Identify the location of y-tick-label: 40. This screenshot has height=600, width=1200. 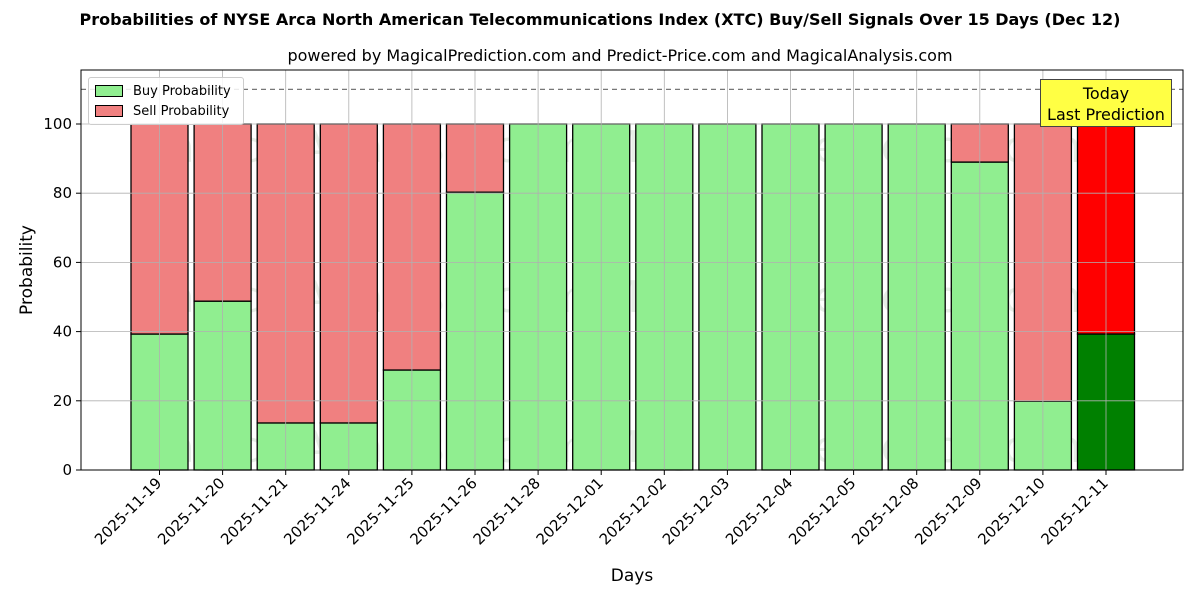
(62, 332).